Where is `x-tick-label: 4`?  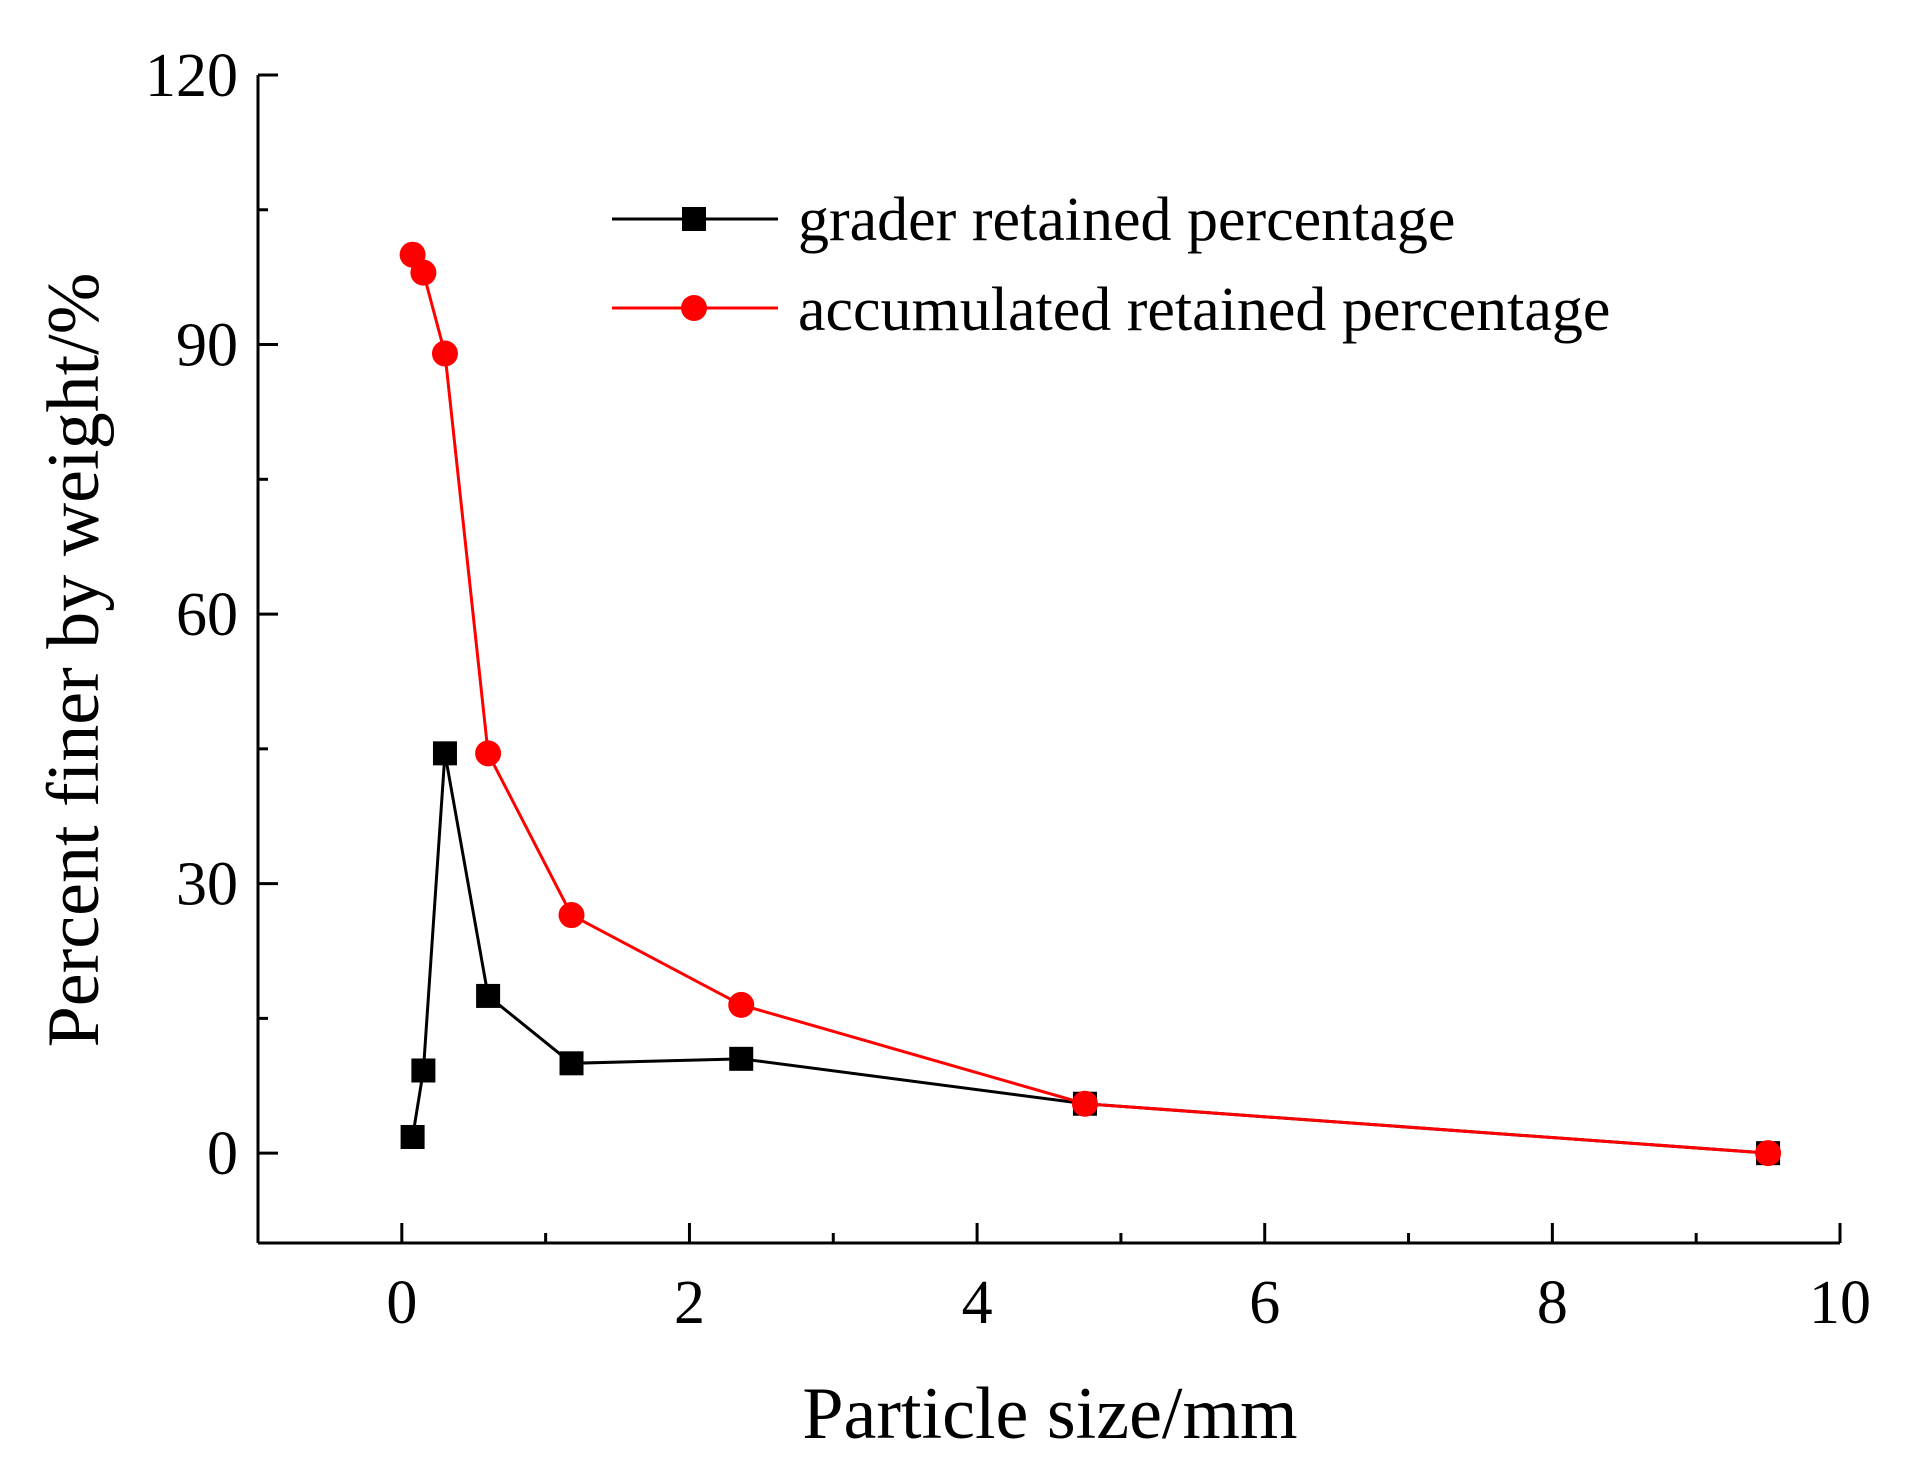 x-tick-label: 4 is located at coordinates (977, 1303).